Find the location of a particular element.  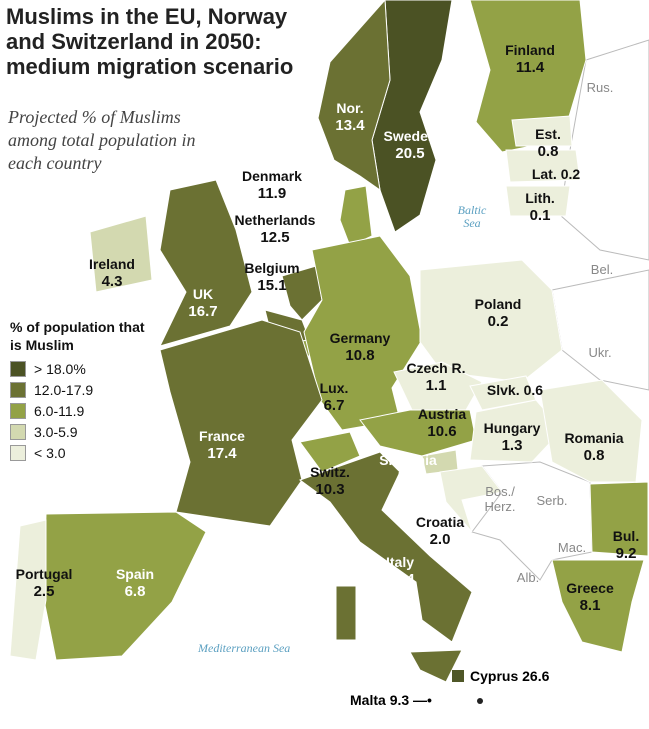

mediterranean-sea-label: Mediterranean Sea is located at coordinates (244, 648).